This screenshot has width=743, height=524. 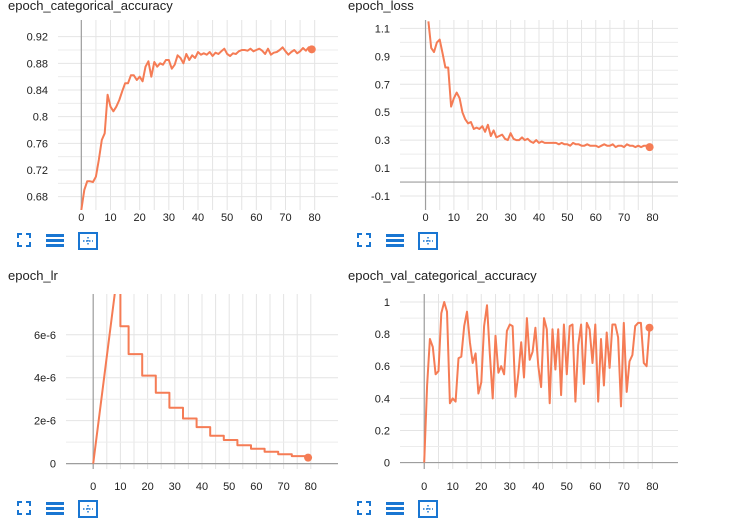 I want to click on y-tick-label: 0.7, so click(x=382, y=85).